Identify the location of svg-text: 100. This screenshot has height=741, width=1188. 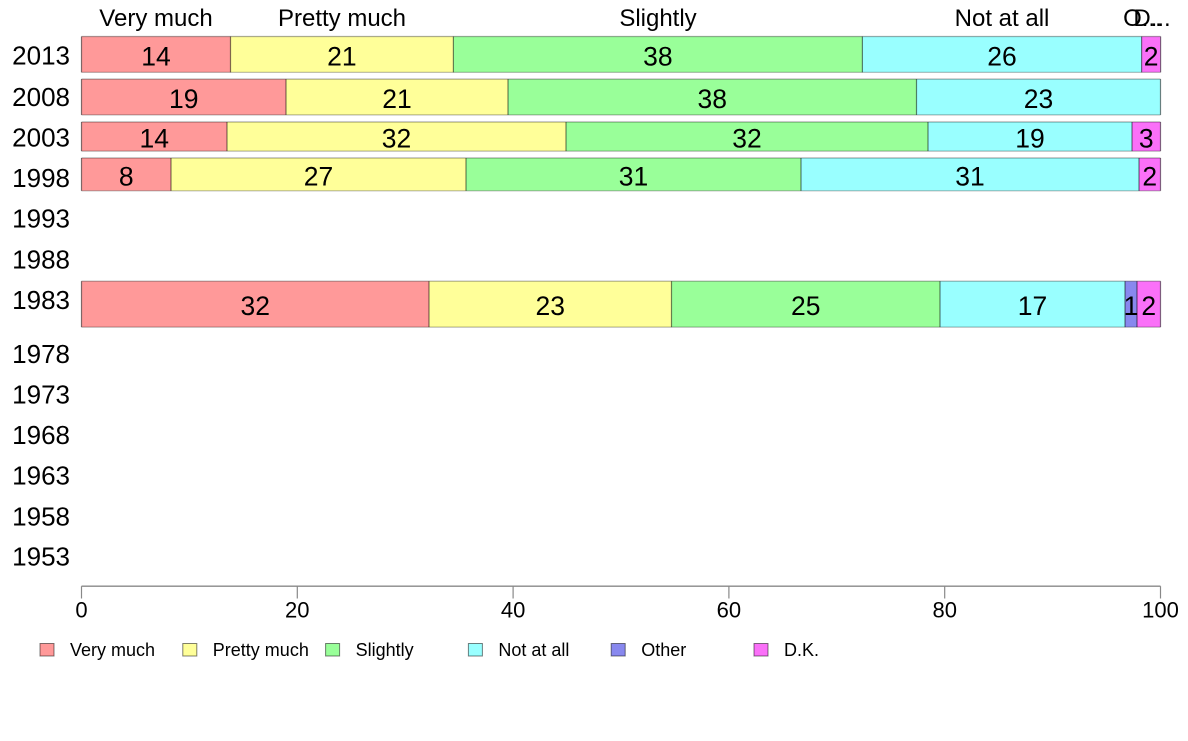
(1160, 610).